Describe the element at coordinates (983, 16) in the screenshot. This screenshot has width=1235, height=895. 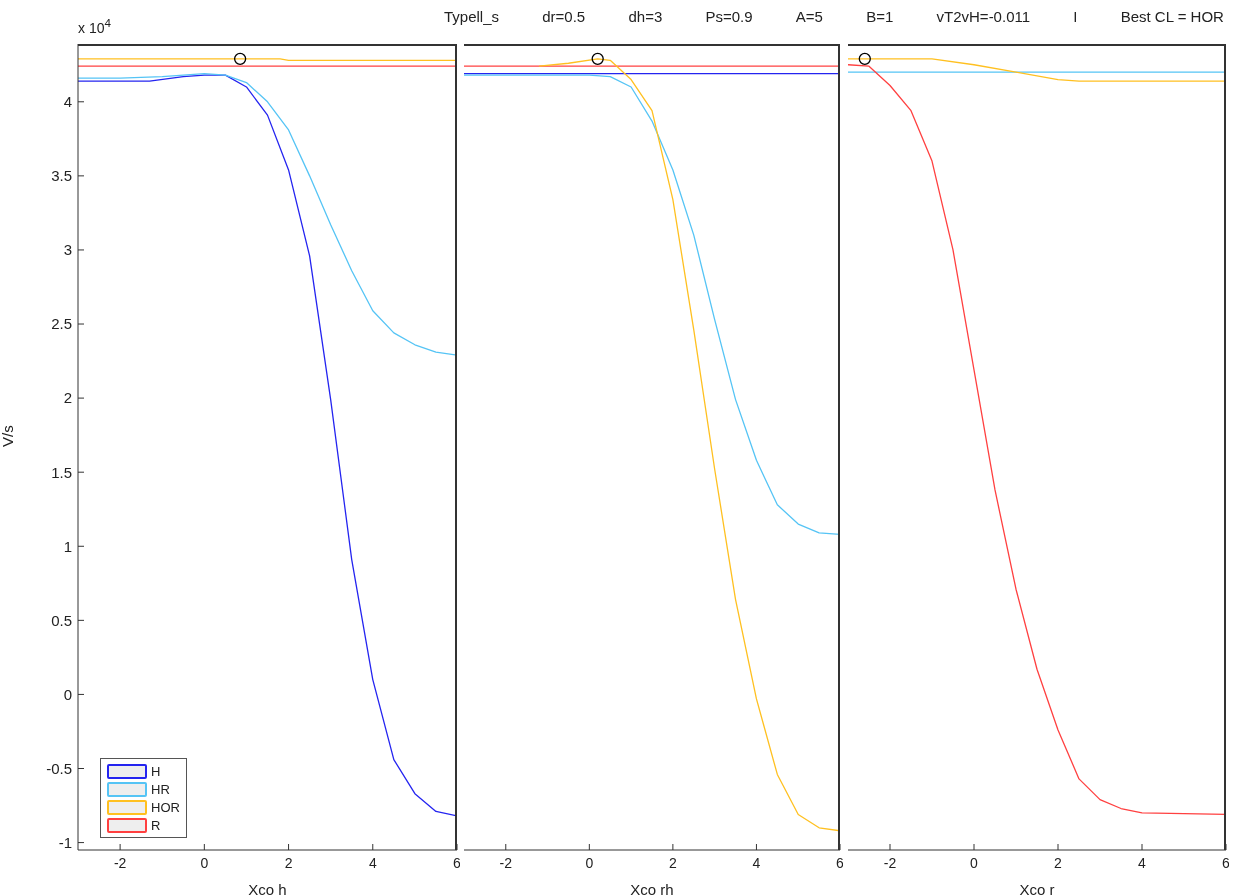
I see `text: vT2vH=-0.011` at that location.